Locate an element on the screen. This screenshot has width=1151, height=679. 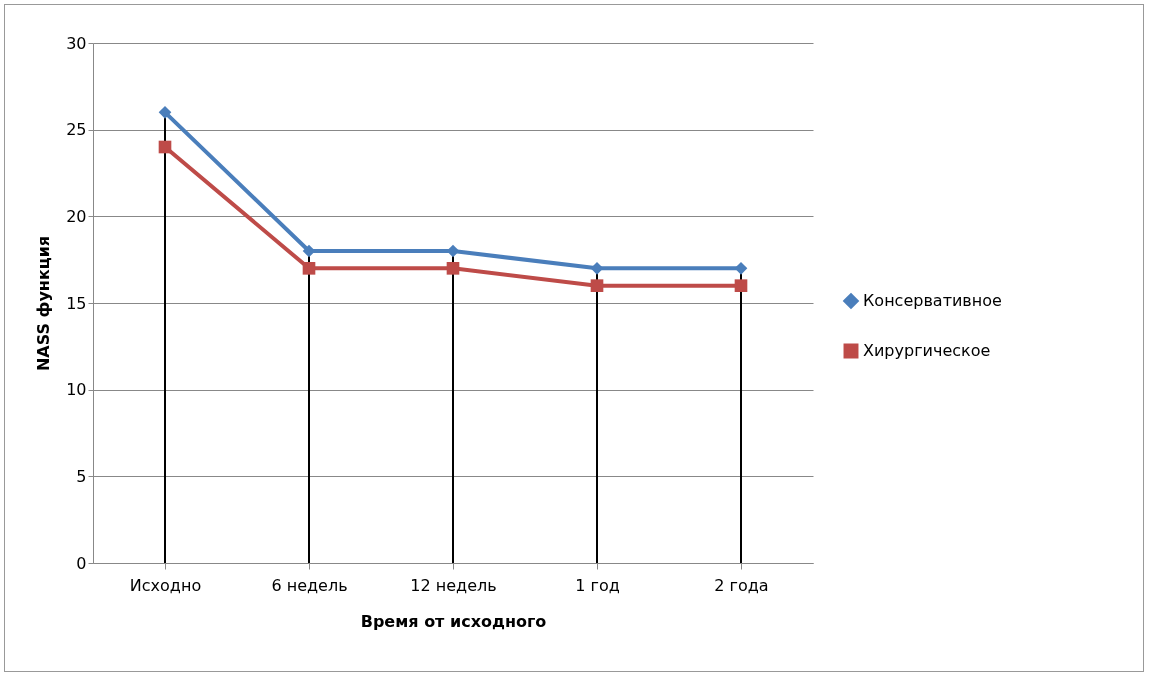
y-tick-label: 10 is located at coordinates (76, 390).